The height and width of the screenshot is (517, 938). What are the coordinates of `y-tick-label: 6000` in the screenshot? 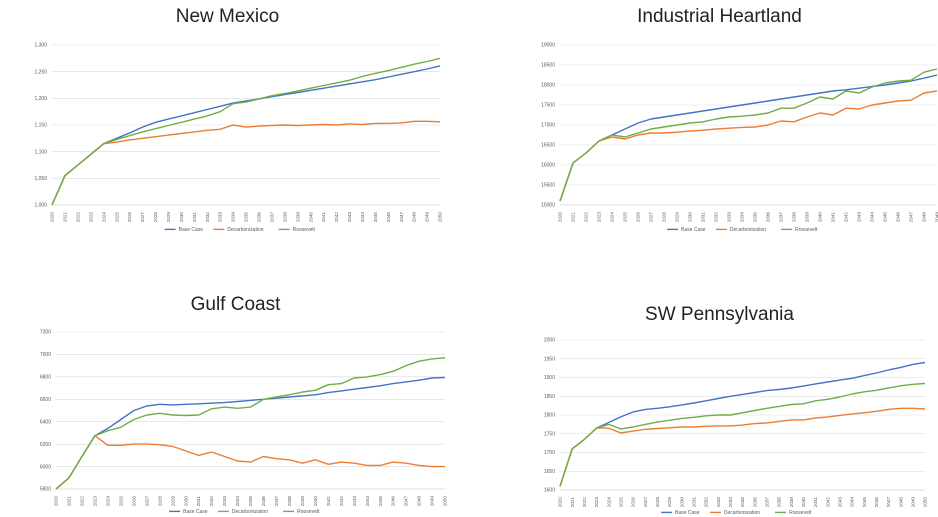 It's located at (45, 467).